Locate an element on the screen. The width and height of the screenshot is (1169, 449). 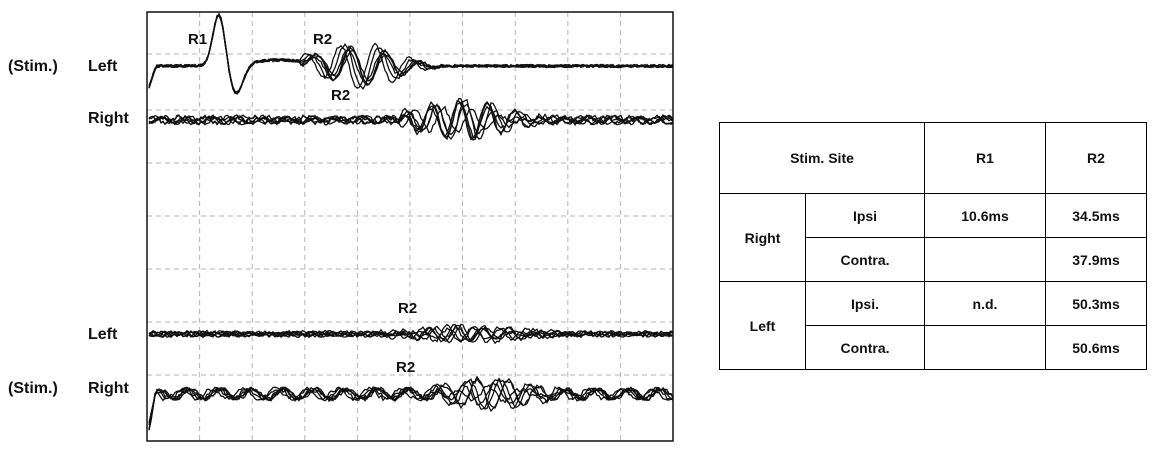
site-right: Right is located at coordinates (762, 238).